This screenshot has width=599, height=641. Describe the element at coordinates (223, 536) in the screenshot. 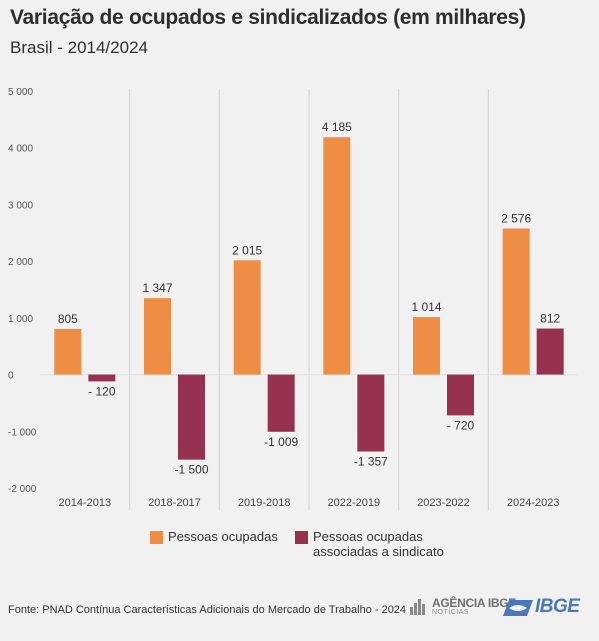

I see `legend-label-ocupadas: Pessoas ocupadas` at that location.